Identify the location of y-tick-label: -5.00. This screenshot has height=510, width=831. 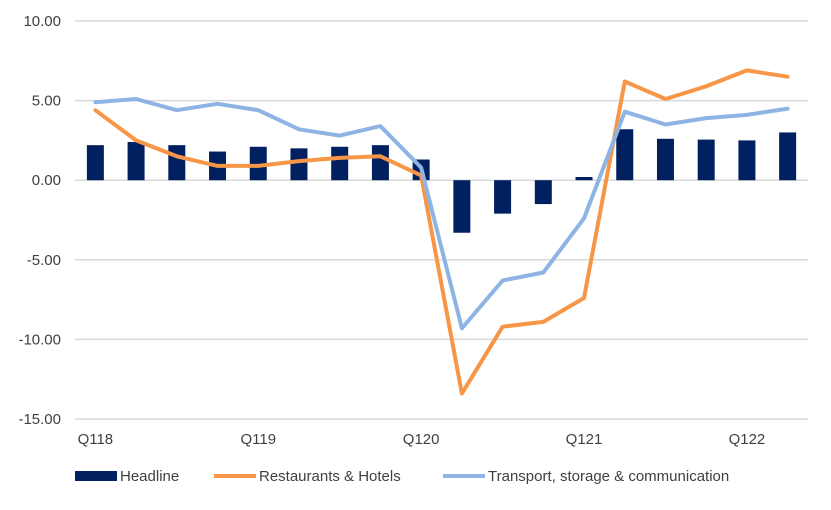
(44, 260).